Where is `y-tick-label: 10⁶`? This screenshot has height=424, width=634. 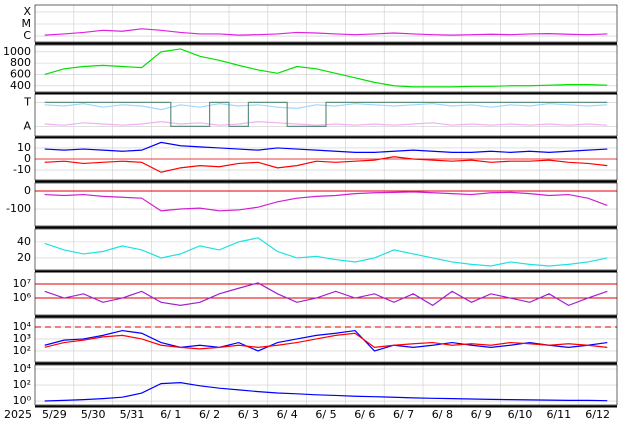 y-tick-label: 10⁶ is located at coordinates (22, 297).